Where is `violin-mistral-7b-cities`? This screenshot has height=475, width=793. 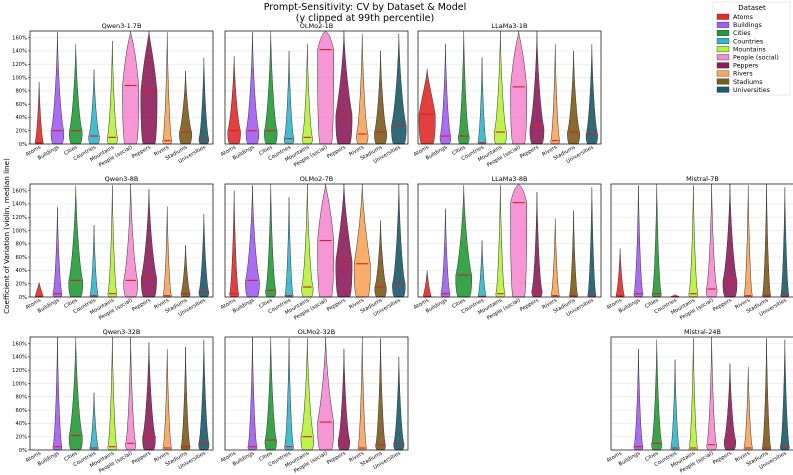 violin-mistral-7b-cities is located at coordinates (656, 240).